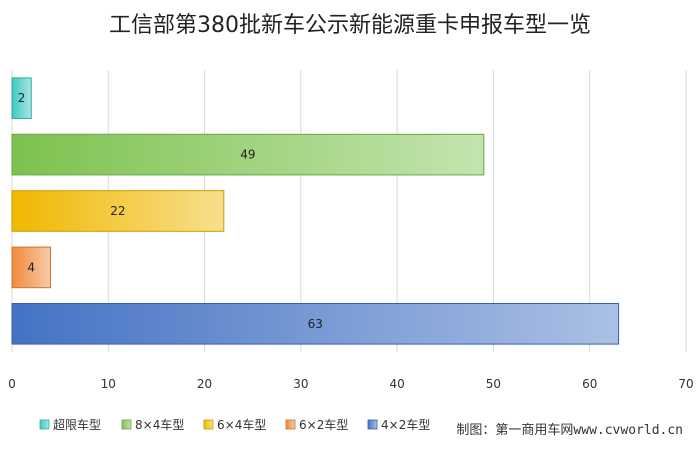  What do you see at coordinates (204, 384) in the screenshot?
I see `x-tick-label: 20` at bounding box center [204, 384].